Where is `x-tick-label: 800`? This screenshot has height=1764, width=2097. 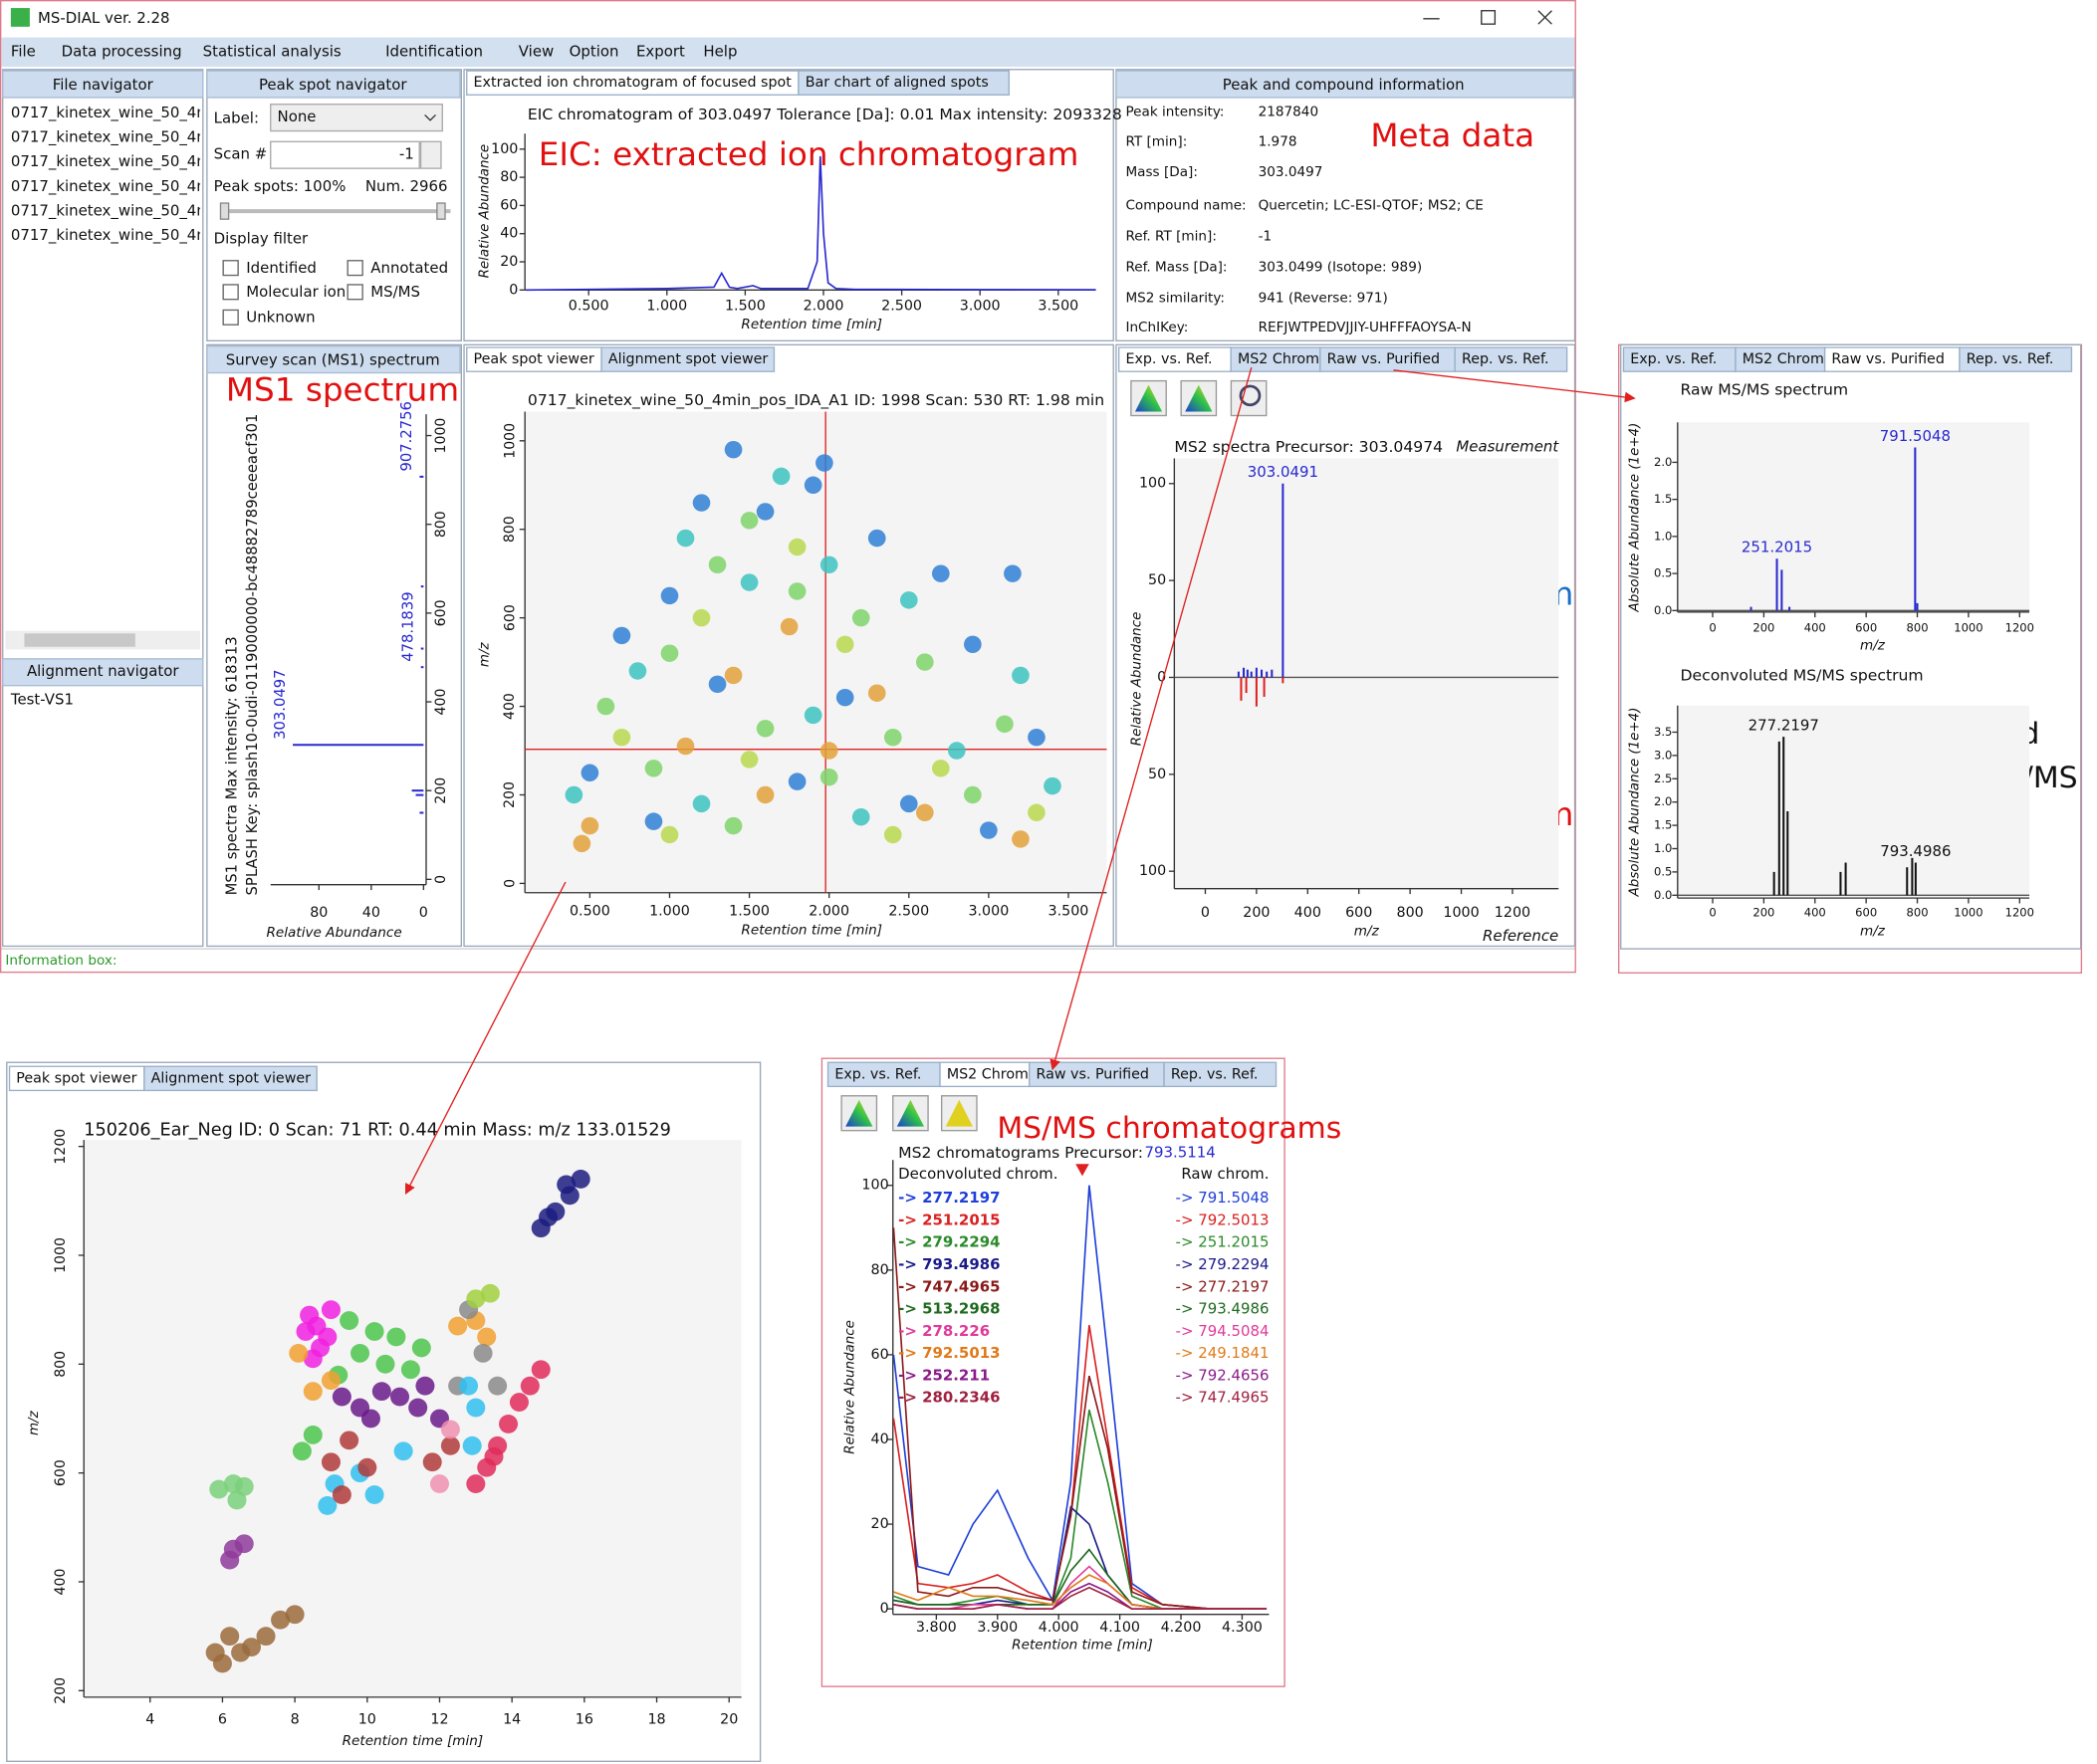
x-tick-label: 800 is located at coordinates (1918, 627).